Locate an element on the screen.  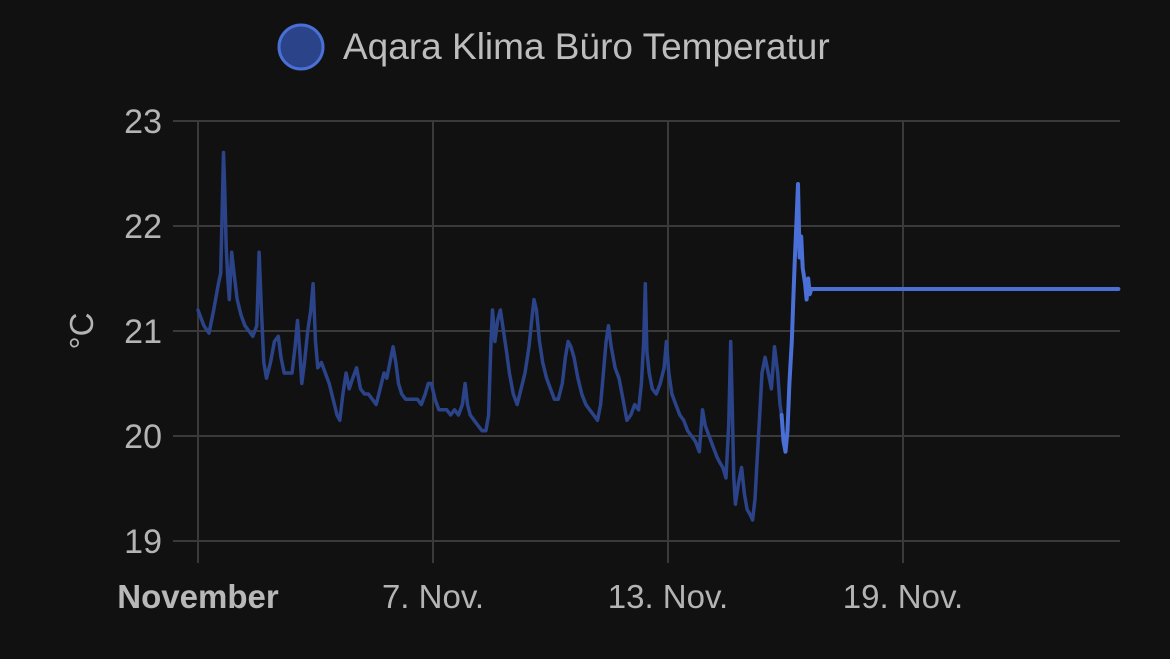
x-axis-ticks: November 7. Nov. 13. Nov. 19. Nov. is located at coordinates (540, 596).